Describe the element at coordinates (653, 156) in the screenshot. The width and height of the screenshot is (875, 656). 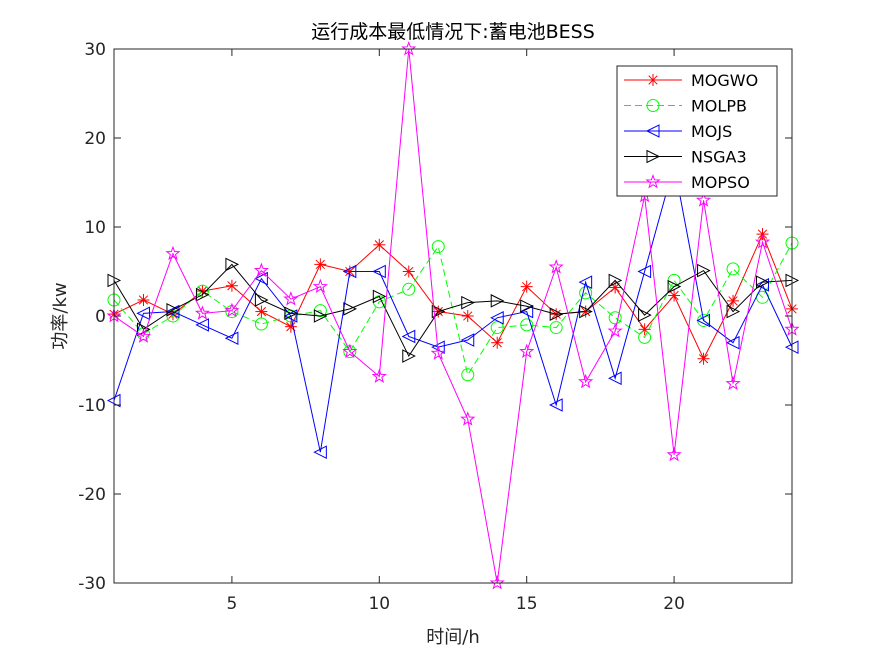
I see `legend-marker-nsga3` at that location.